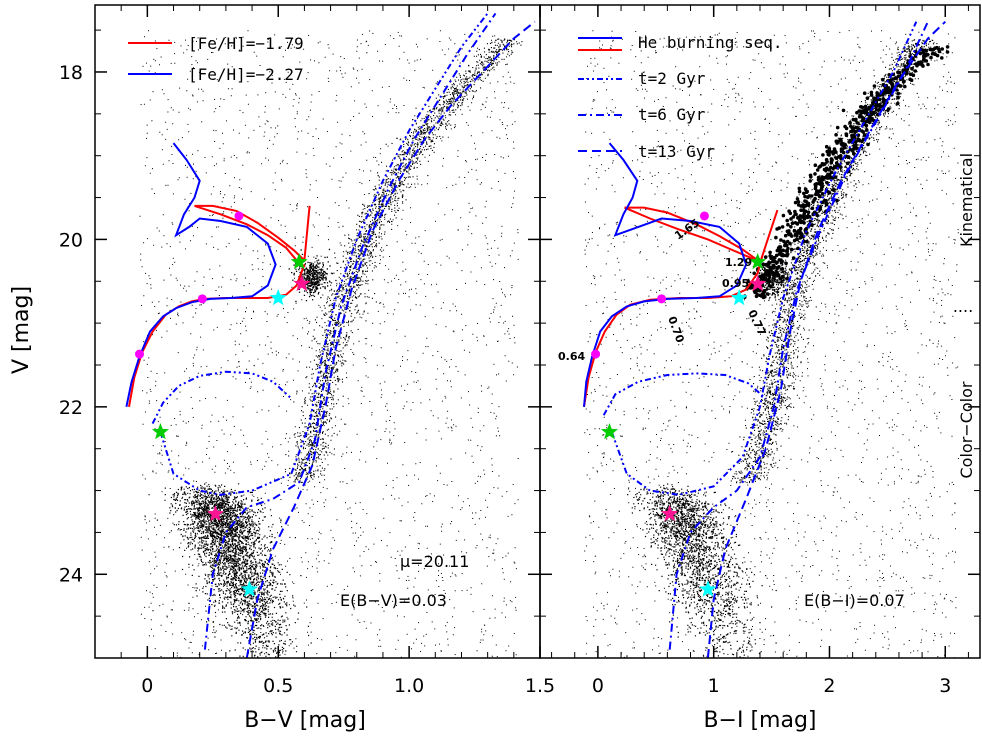  Describe the element at coordinates (966, 200) in the screenshot. I see `side-label-kinematical: Kinematical` at that location.